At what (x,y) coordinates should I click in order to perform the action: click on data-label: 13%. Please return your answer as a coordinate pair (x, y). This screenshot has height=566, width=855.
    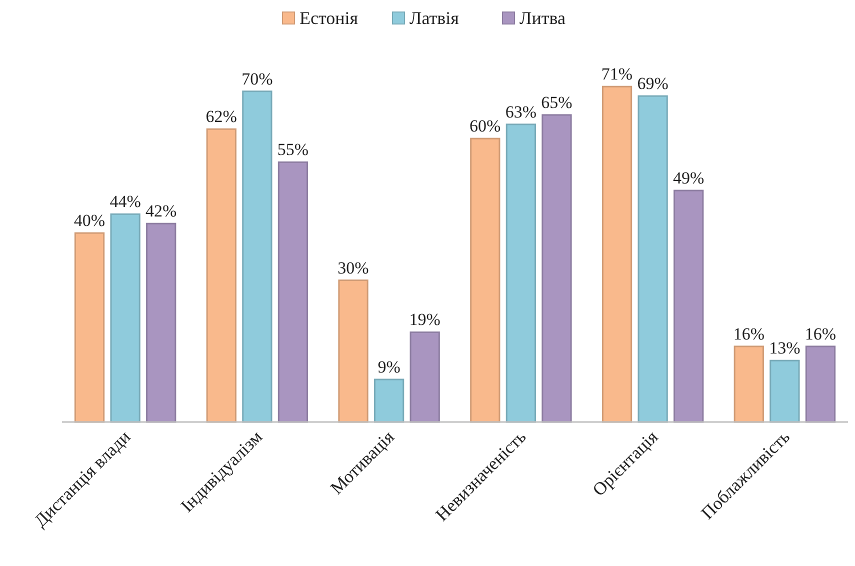
    Looking at the image, I should click on (784, 348).